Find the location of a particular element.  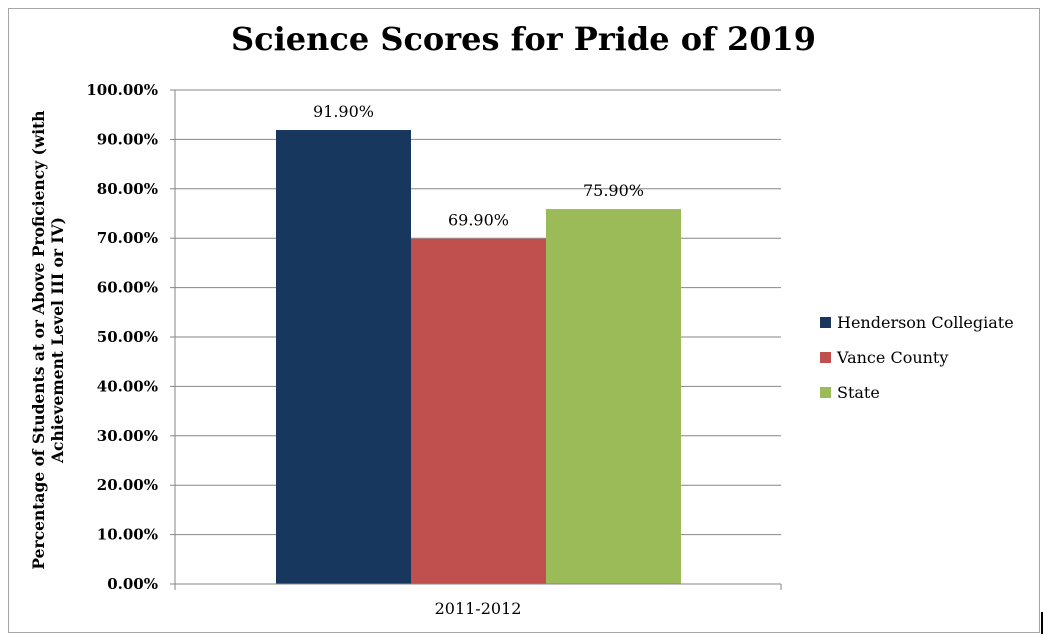

legend-item-henderson: Henderson Collegiate is located at coordinates (917, 322).